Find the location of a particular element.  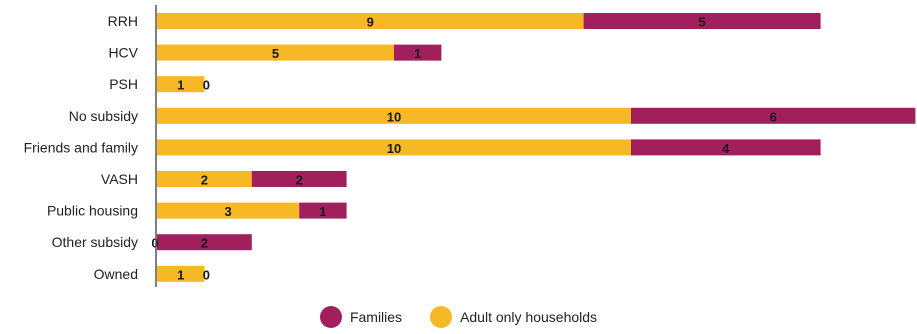

value-label-families-other-subsidy: 2 is located at coordinates (204, 243).